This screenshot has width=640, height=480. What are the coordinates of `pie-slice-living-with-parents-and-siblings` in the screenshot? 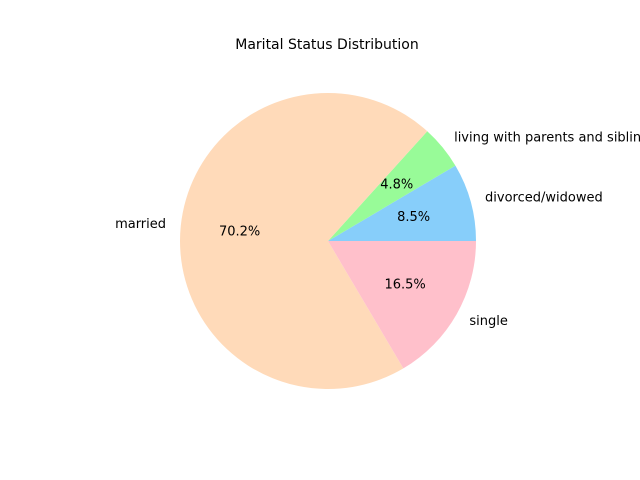 It's located at (392, 186).